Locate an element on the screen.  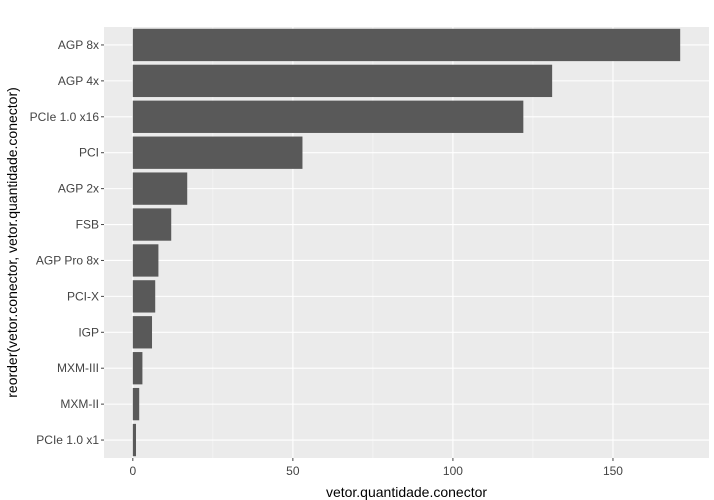
y-tick-label: AGP Pro 8x is located at coordinates (67, 260).